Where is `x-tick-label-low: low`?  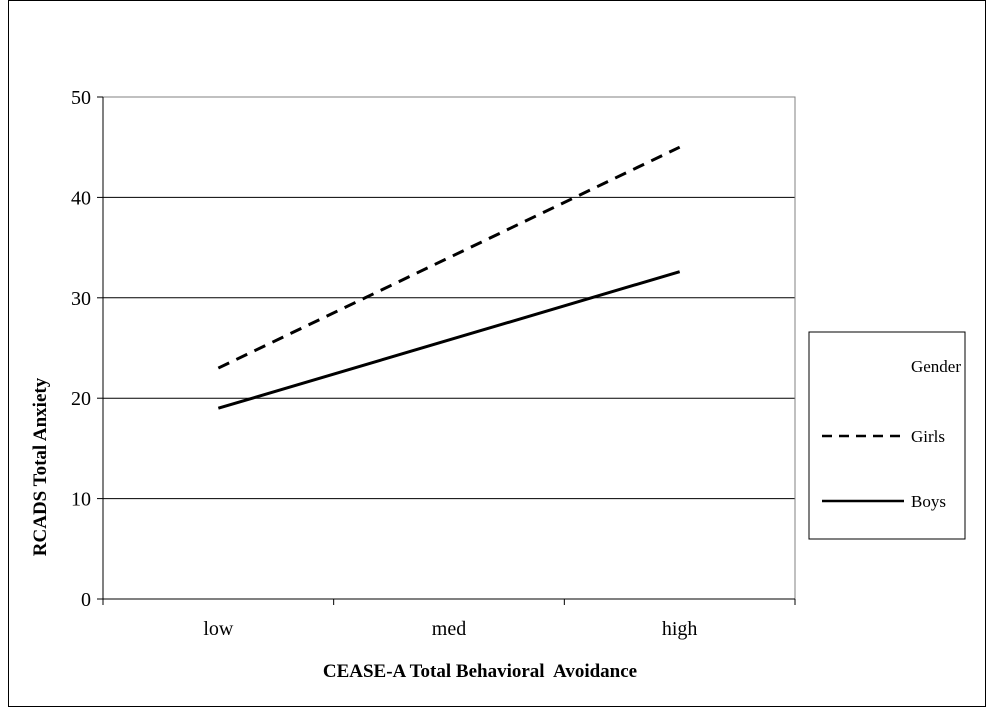
x-tick-label-low: low is located at coordinates (218, 629).